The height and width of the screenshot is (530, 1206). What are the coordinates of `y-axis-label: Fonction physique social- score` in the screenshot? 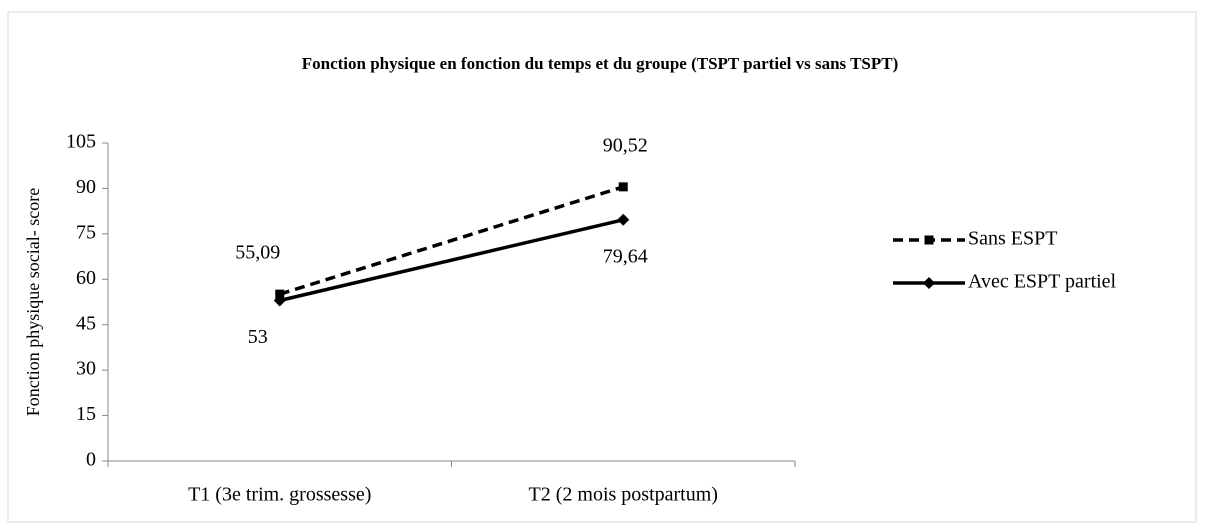 It's located at (33, 302).